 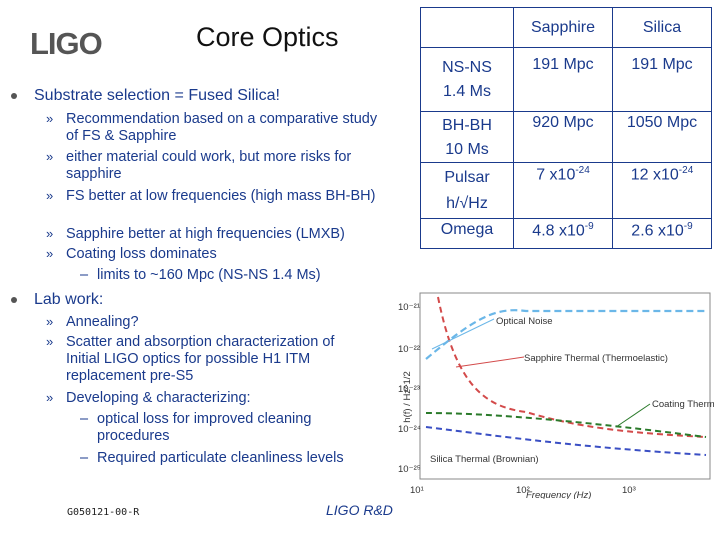 What do you see at coordinates (467, 67) in the screenshot?
I see `row-label-line1: NS-NS` at bounding box center [467, 67].